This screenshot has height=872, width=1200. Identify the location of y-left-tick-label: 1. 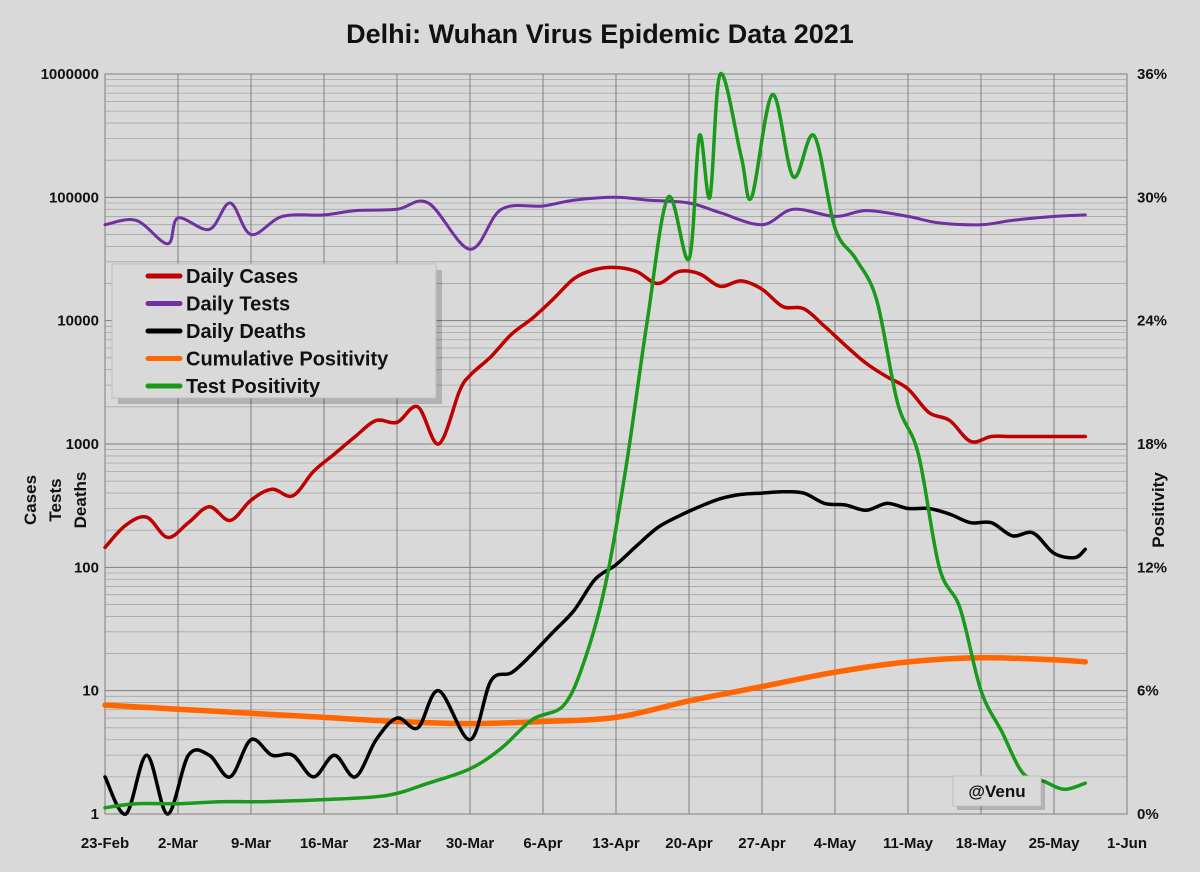
(95, 814).